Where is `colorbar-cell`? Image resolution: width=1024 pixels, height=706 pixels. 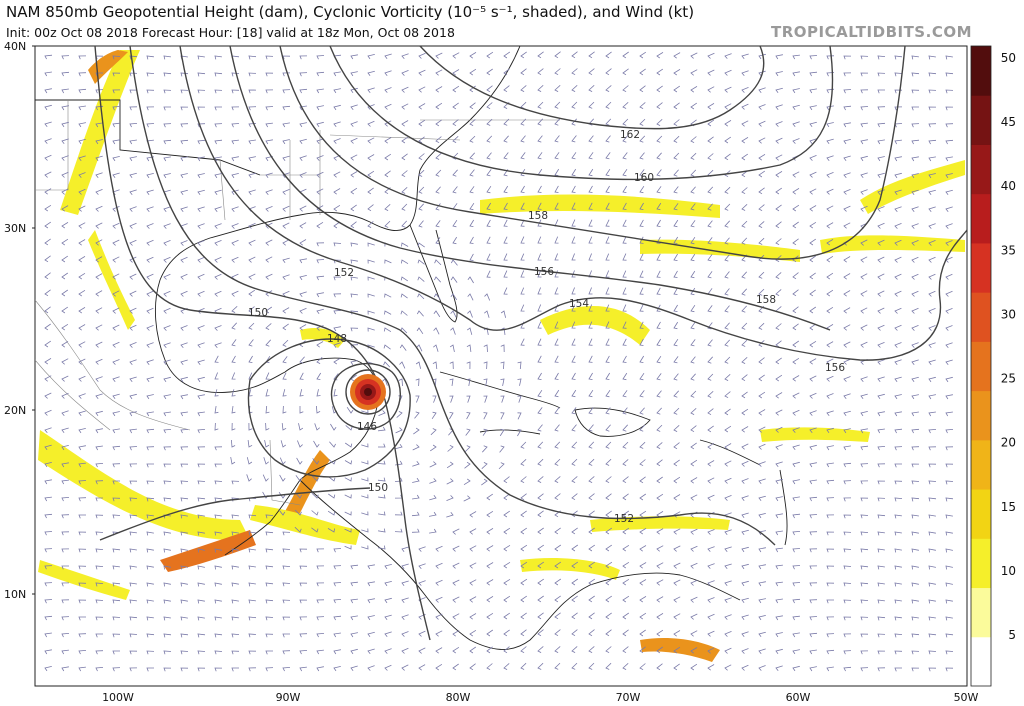
colorbar-cell is located at coordinates (981, 366).